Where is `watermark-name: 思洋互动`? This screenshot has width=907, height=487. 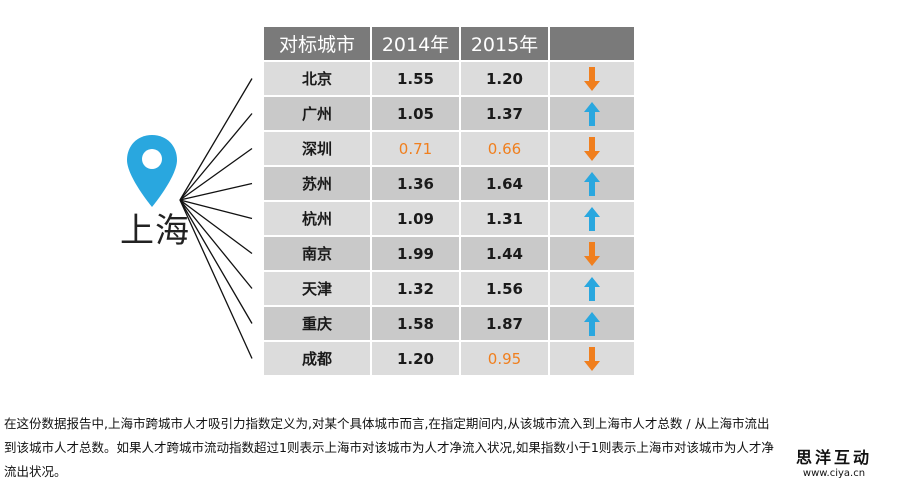 watermark-name: 思洋互动 is located at coordinates (833, 457).